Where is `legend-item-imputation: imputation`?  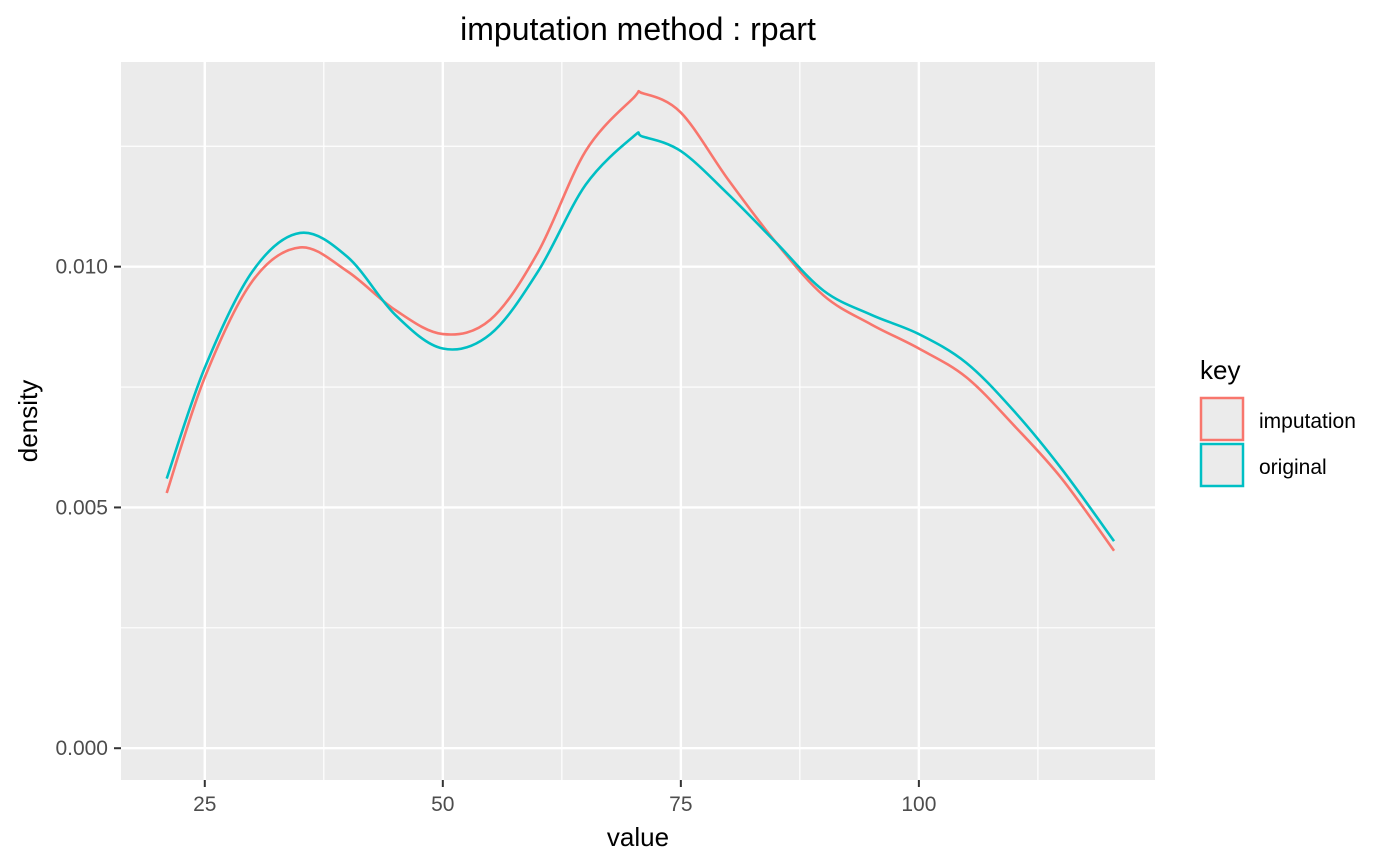 legend-item-imputation: imputation is located at coordinates (1277, 419).